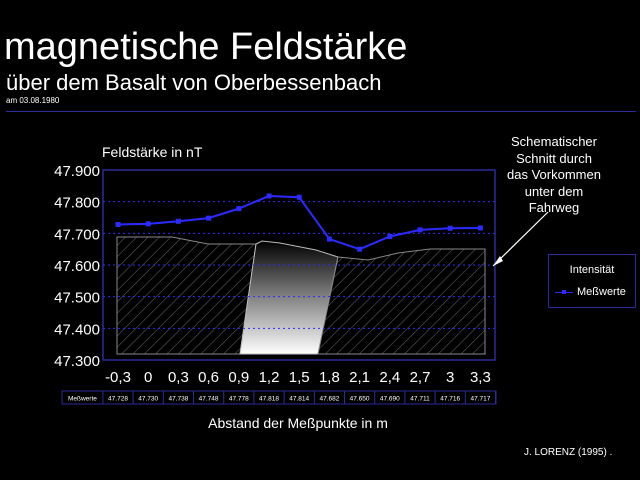 The width and height of the screenshot is (640, 480). Describe the element at coordinates (592, 281) in the screenshot. I see `chart-legend: Intensität Meßwerte` at that location.